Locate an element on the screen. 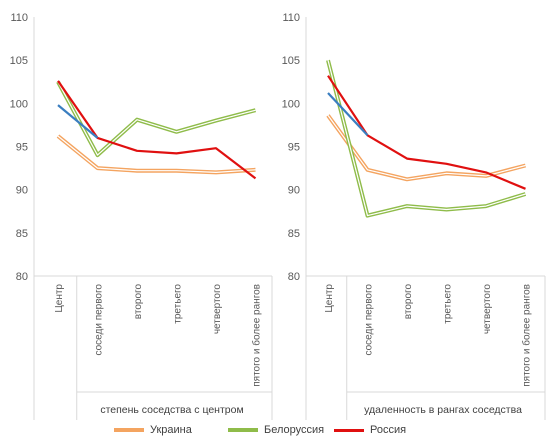  series-line-0-inner is located at coordinates (156, 154).